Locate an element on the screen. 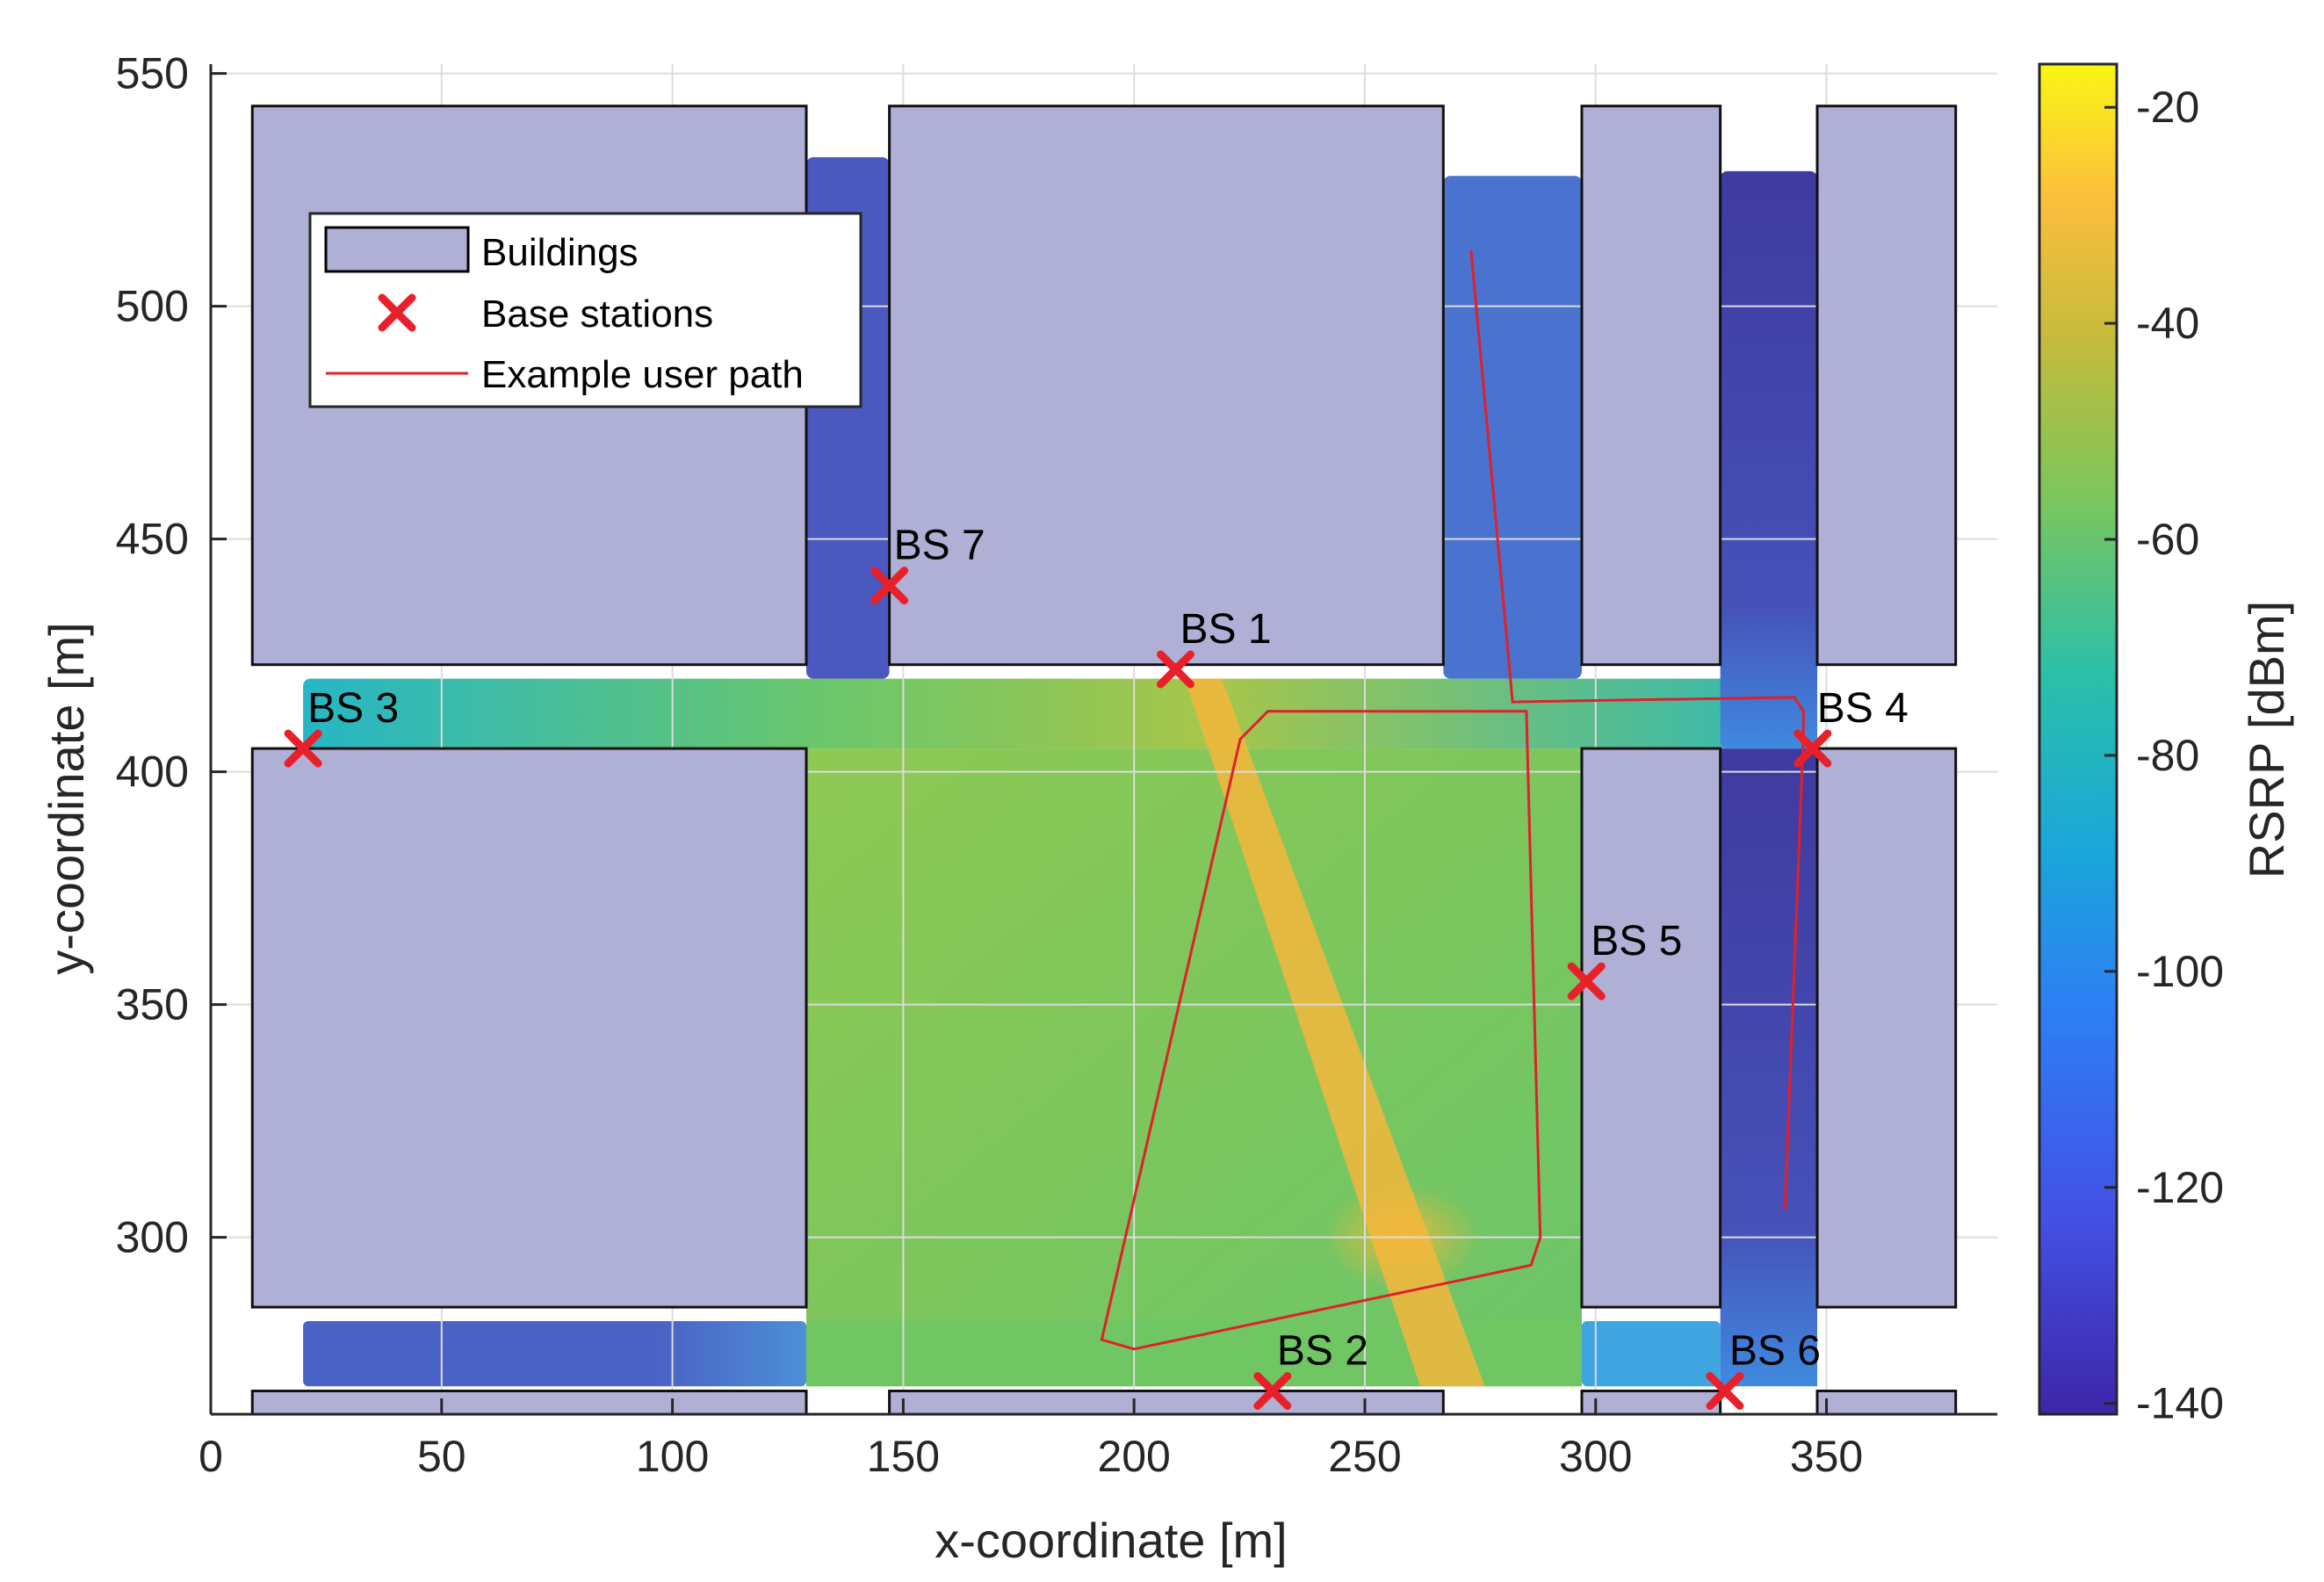 This screenshot has height=1582, width=2324. colorbar-tick-label: -140 is located at coordinates (2180, 1403).